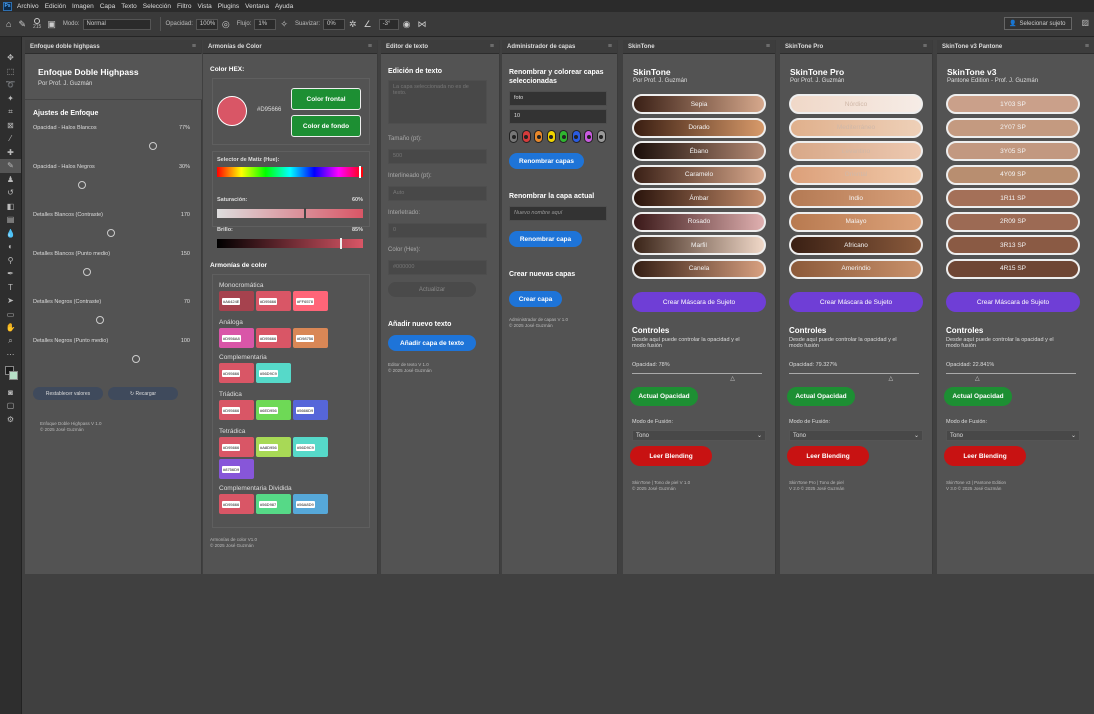 The width and height of the screenshot is (1094, 714). What do you see at coordinates (55, 6) in the screenshot?
I see `menu-edicion: Edición` at bounding box center [55, 6].